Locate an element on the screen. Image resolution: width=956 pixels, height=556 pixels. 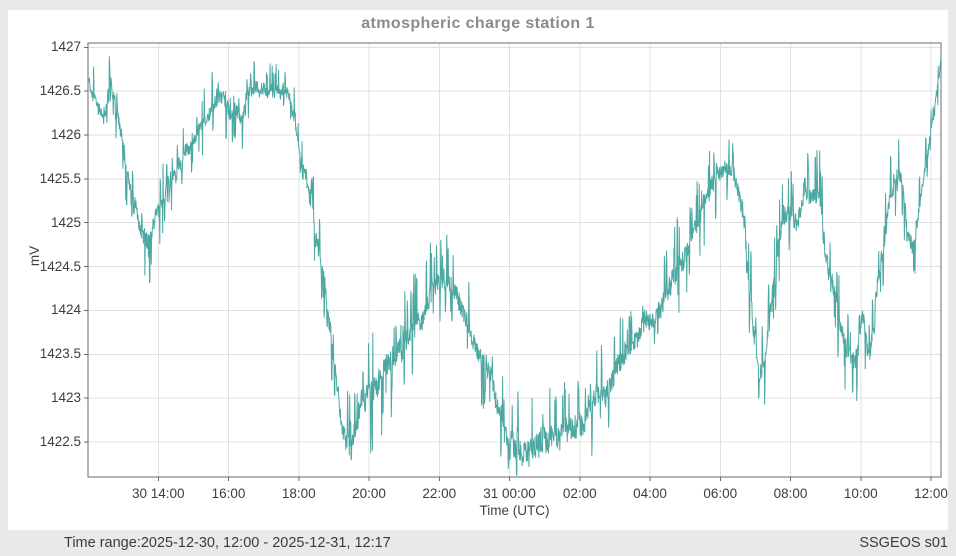
x-tick-label: 06:00 is located at coordinates (720, 493).